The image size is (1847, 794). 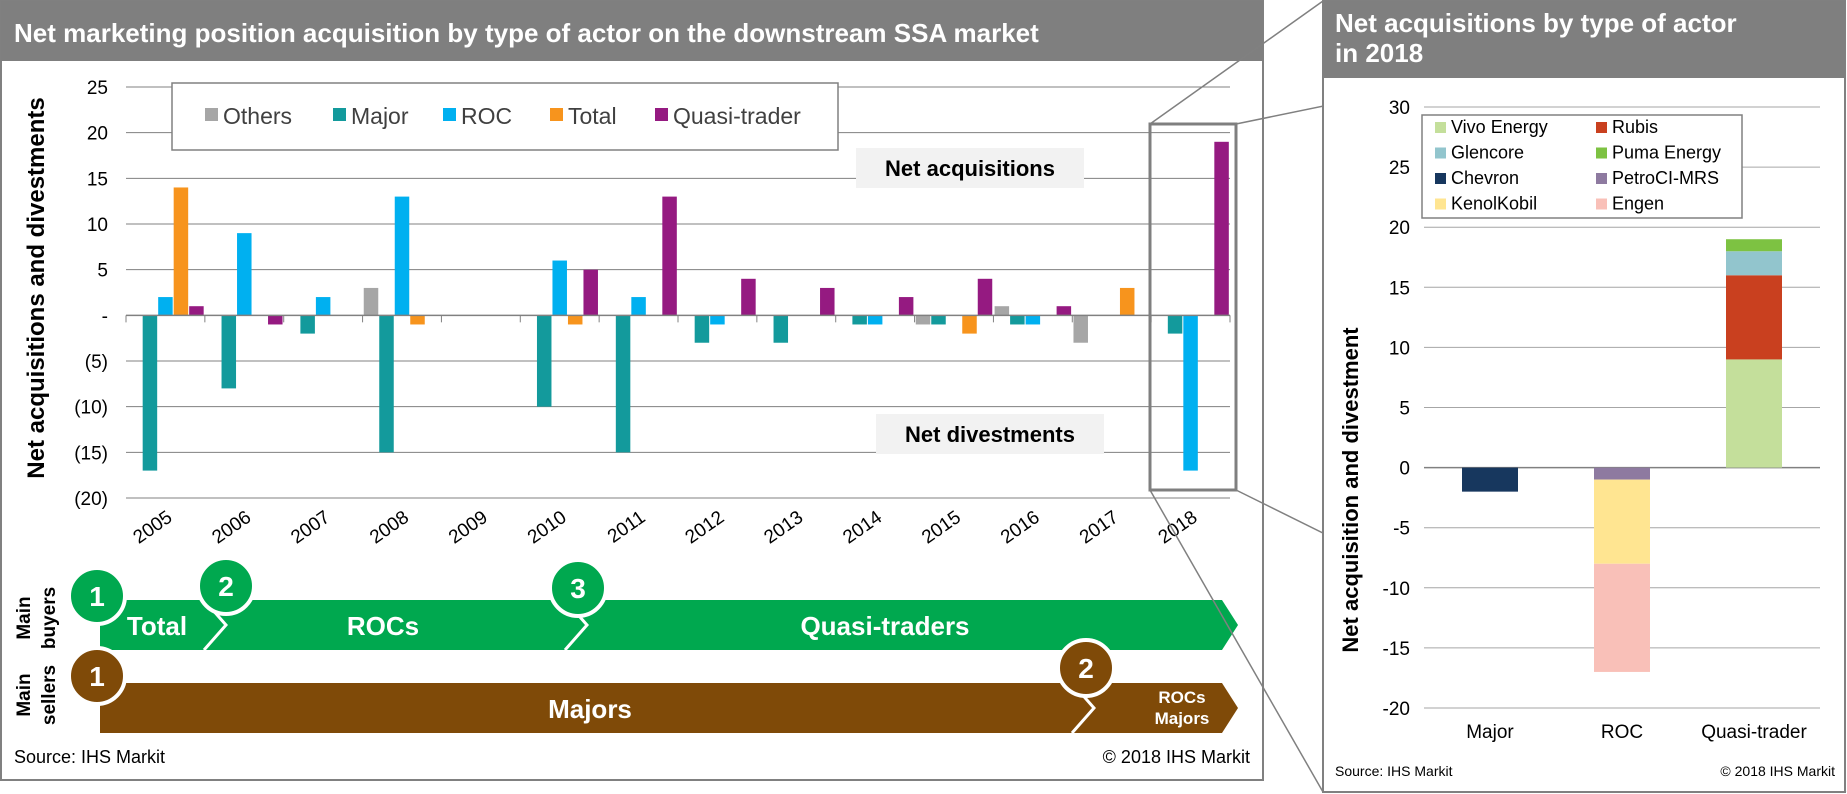 What do you see at coordinates (402, 256) in the screenshot?
I see `bar-roc-2008` at bounding box center [402, 256].